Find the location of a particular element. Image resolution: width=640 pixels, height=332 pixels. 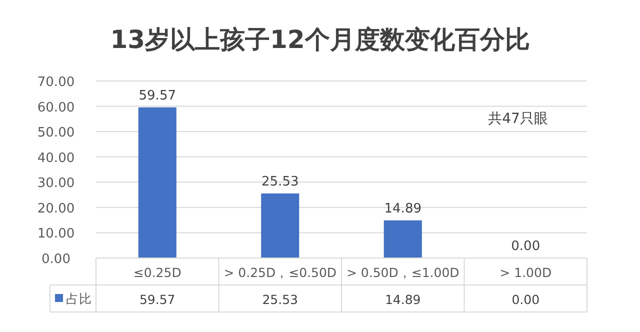

data-label: 25.53 is located at coordinates (280, 299).